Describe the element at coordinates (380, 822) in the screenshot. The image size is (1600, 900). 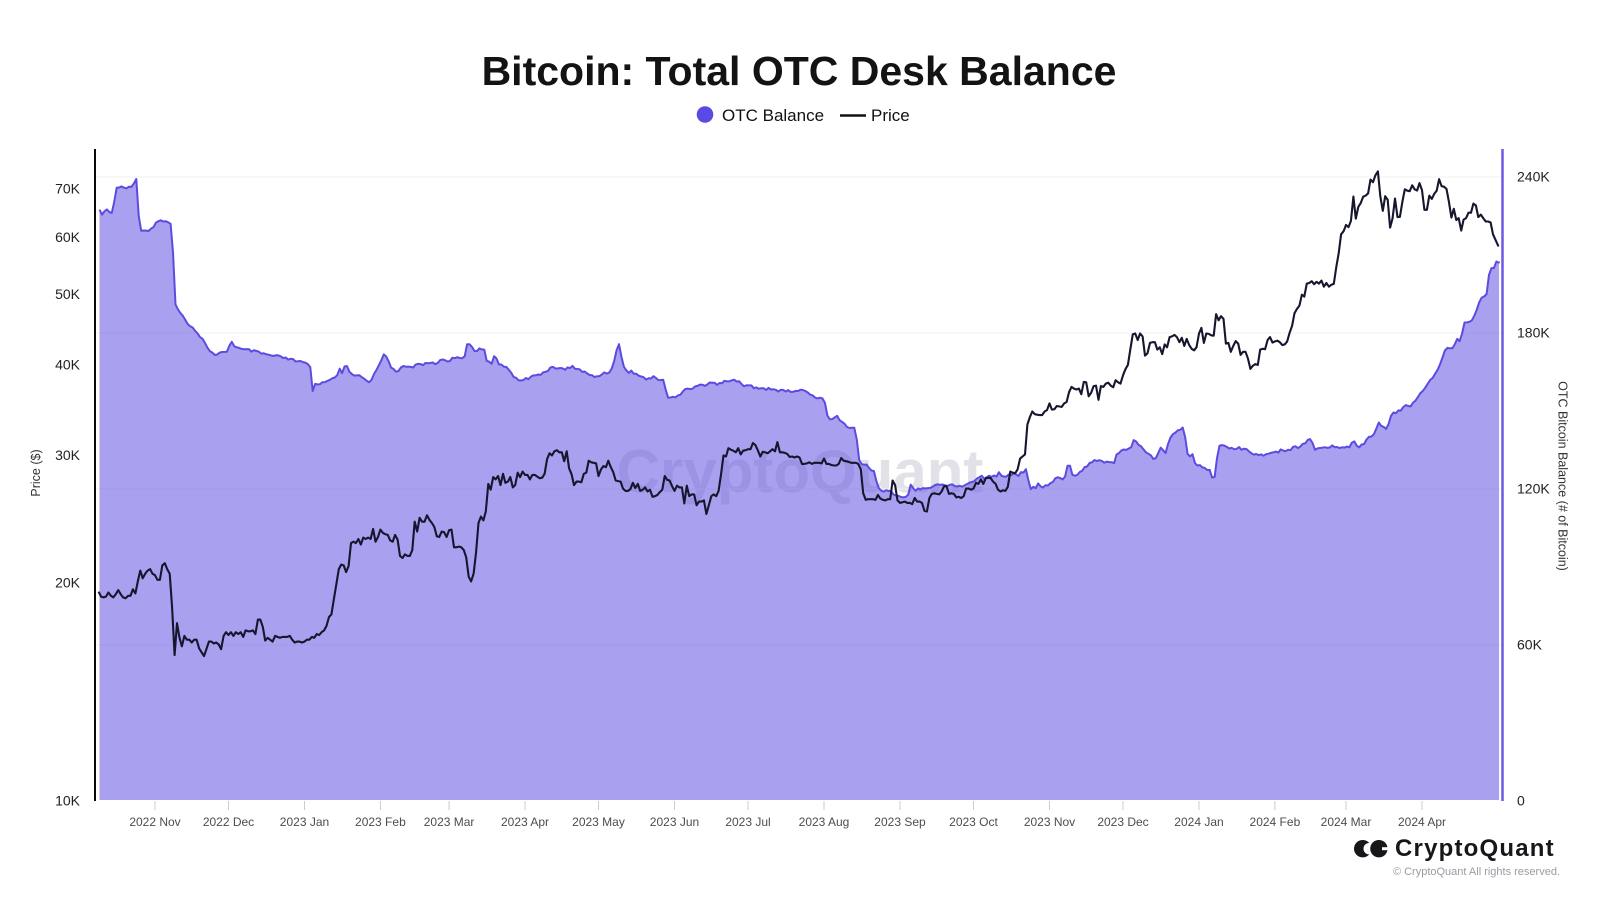
I see `svg-text: 2023 Feb` at that location.